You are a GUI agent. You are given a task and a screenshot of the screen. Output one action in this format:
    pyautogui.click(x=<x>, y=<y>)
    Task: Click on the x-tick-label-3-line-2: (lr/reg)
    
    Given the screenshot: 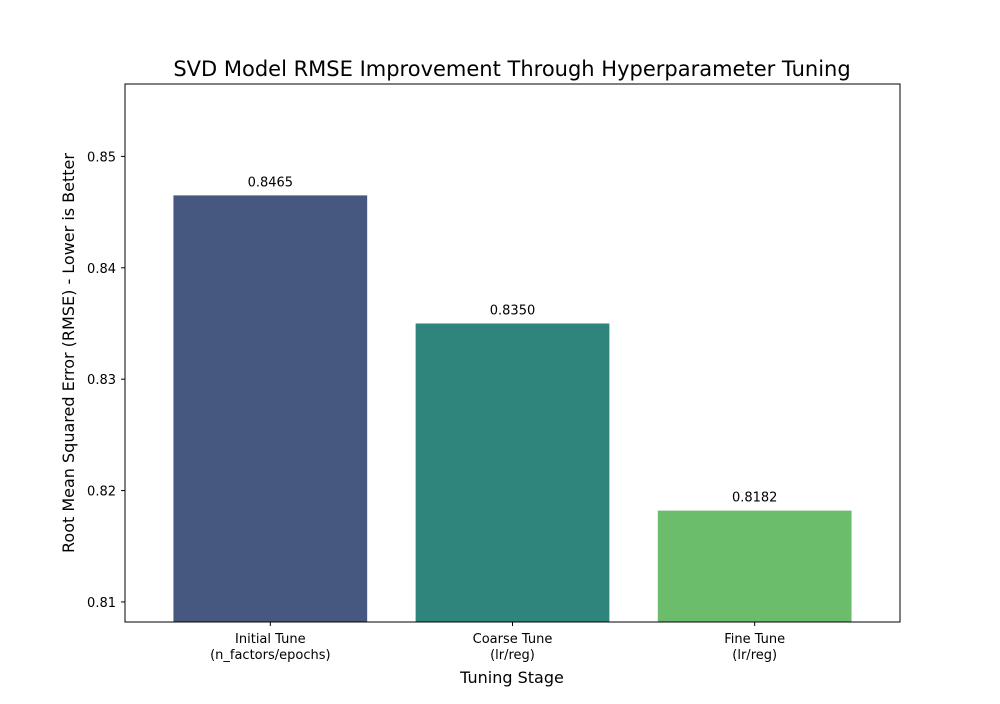 What is the action you would take?
    pyautogui.click(x=754, y=655)
    